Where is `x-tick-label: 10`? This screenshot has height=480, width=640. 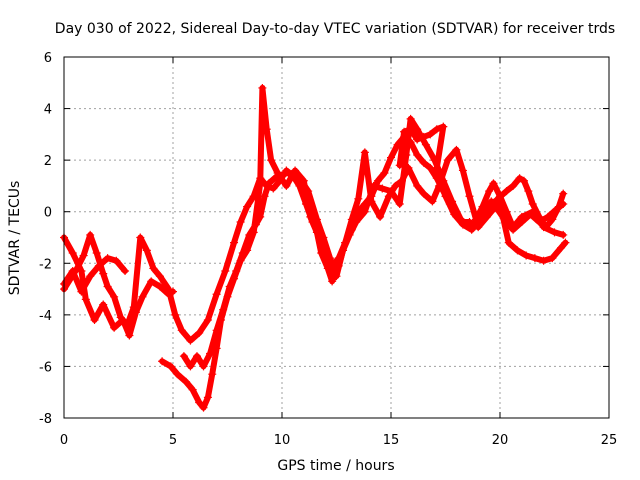
x-tick-label: 10 is located at coordinates (282, 440).